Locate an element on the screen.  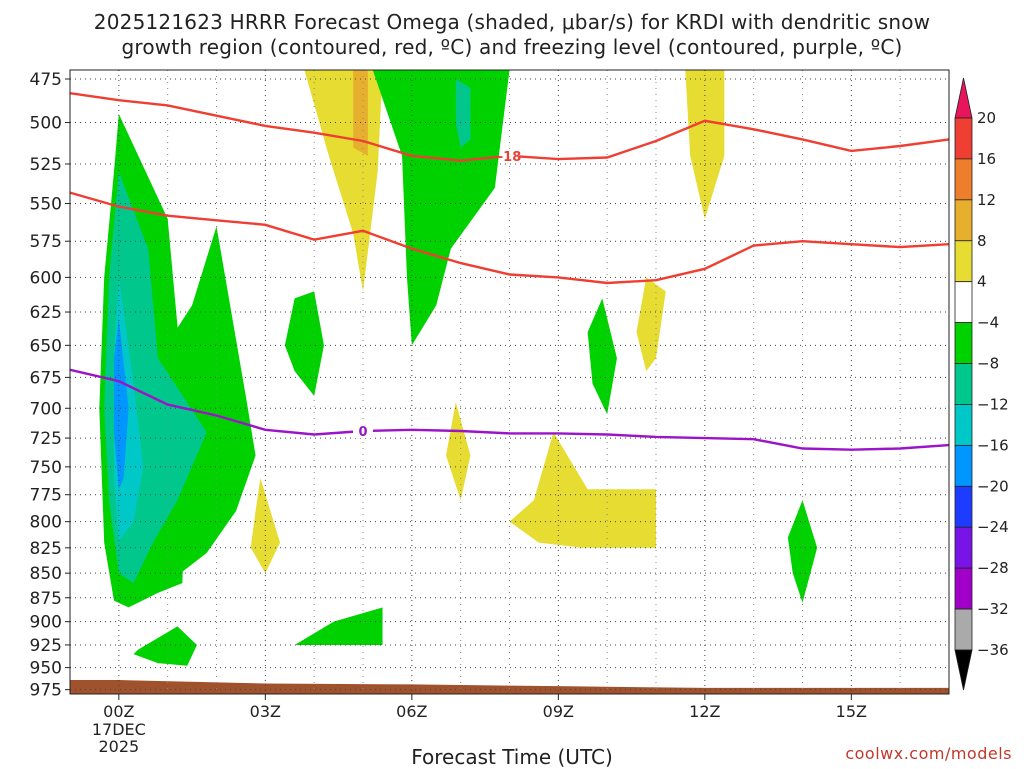
colorbar-label-12: −32 is located at coordinates (993, 609).